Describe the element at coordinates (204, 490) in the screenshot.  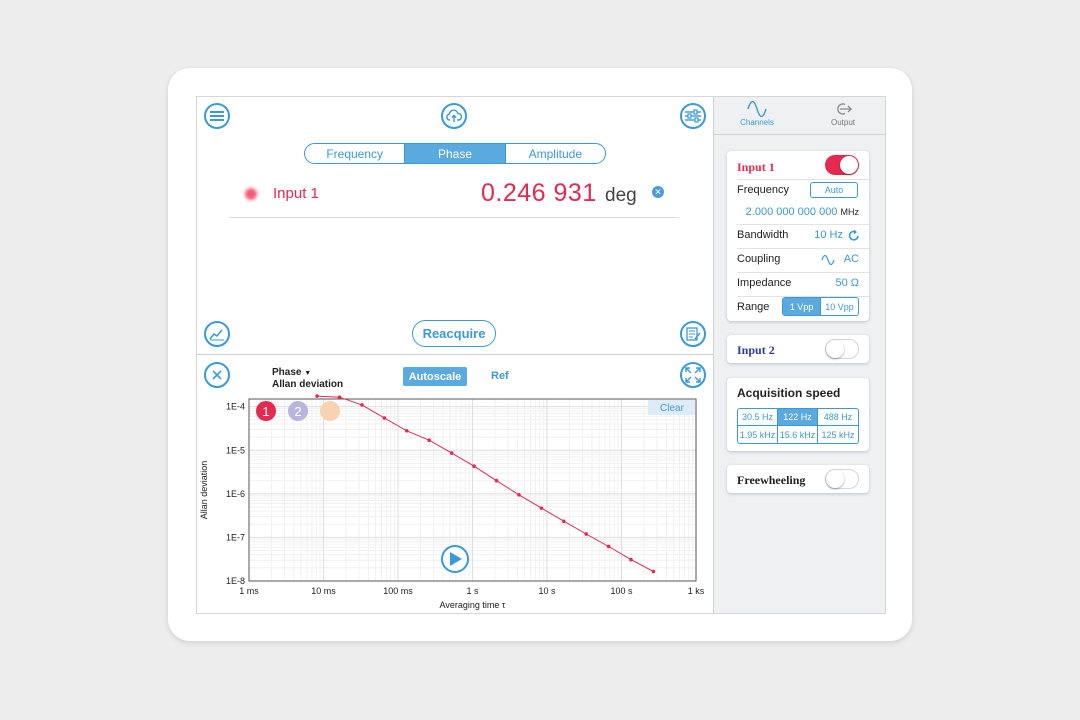
I see `y-axis-label: Allan deviation` at that location.